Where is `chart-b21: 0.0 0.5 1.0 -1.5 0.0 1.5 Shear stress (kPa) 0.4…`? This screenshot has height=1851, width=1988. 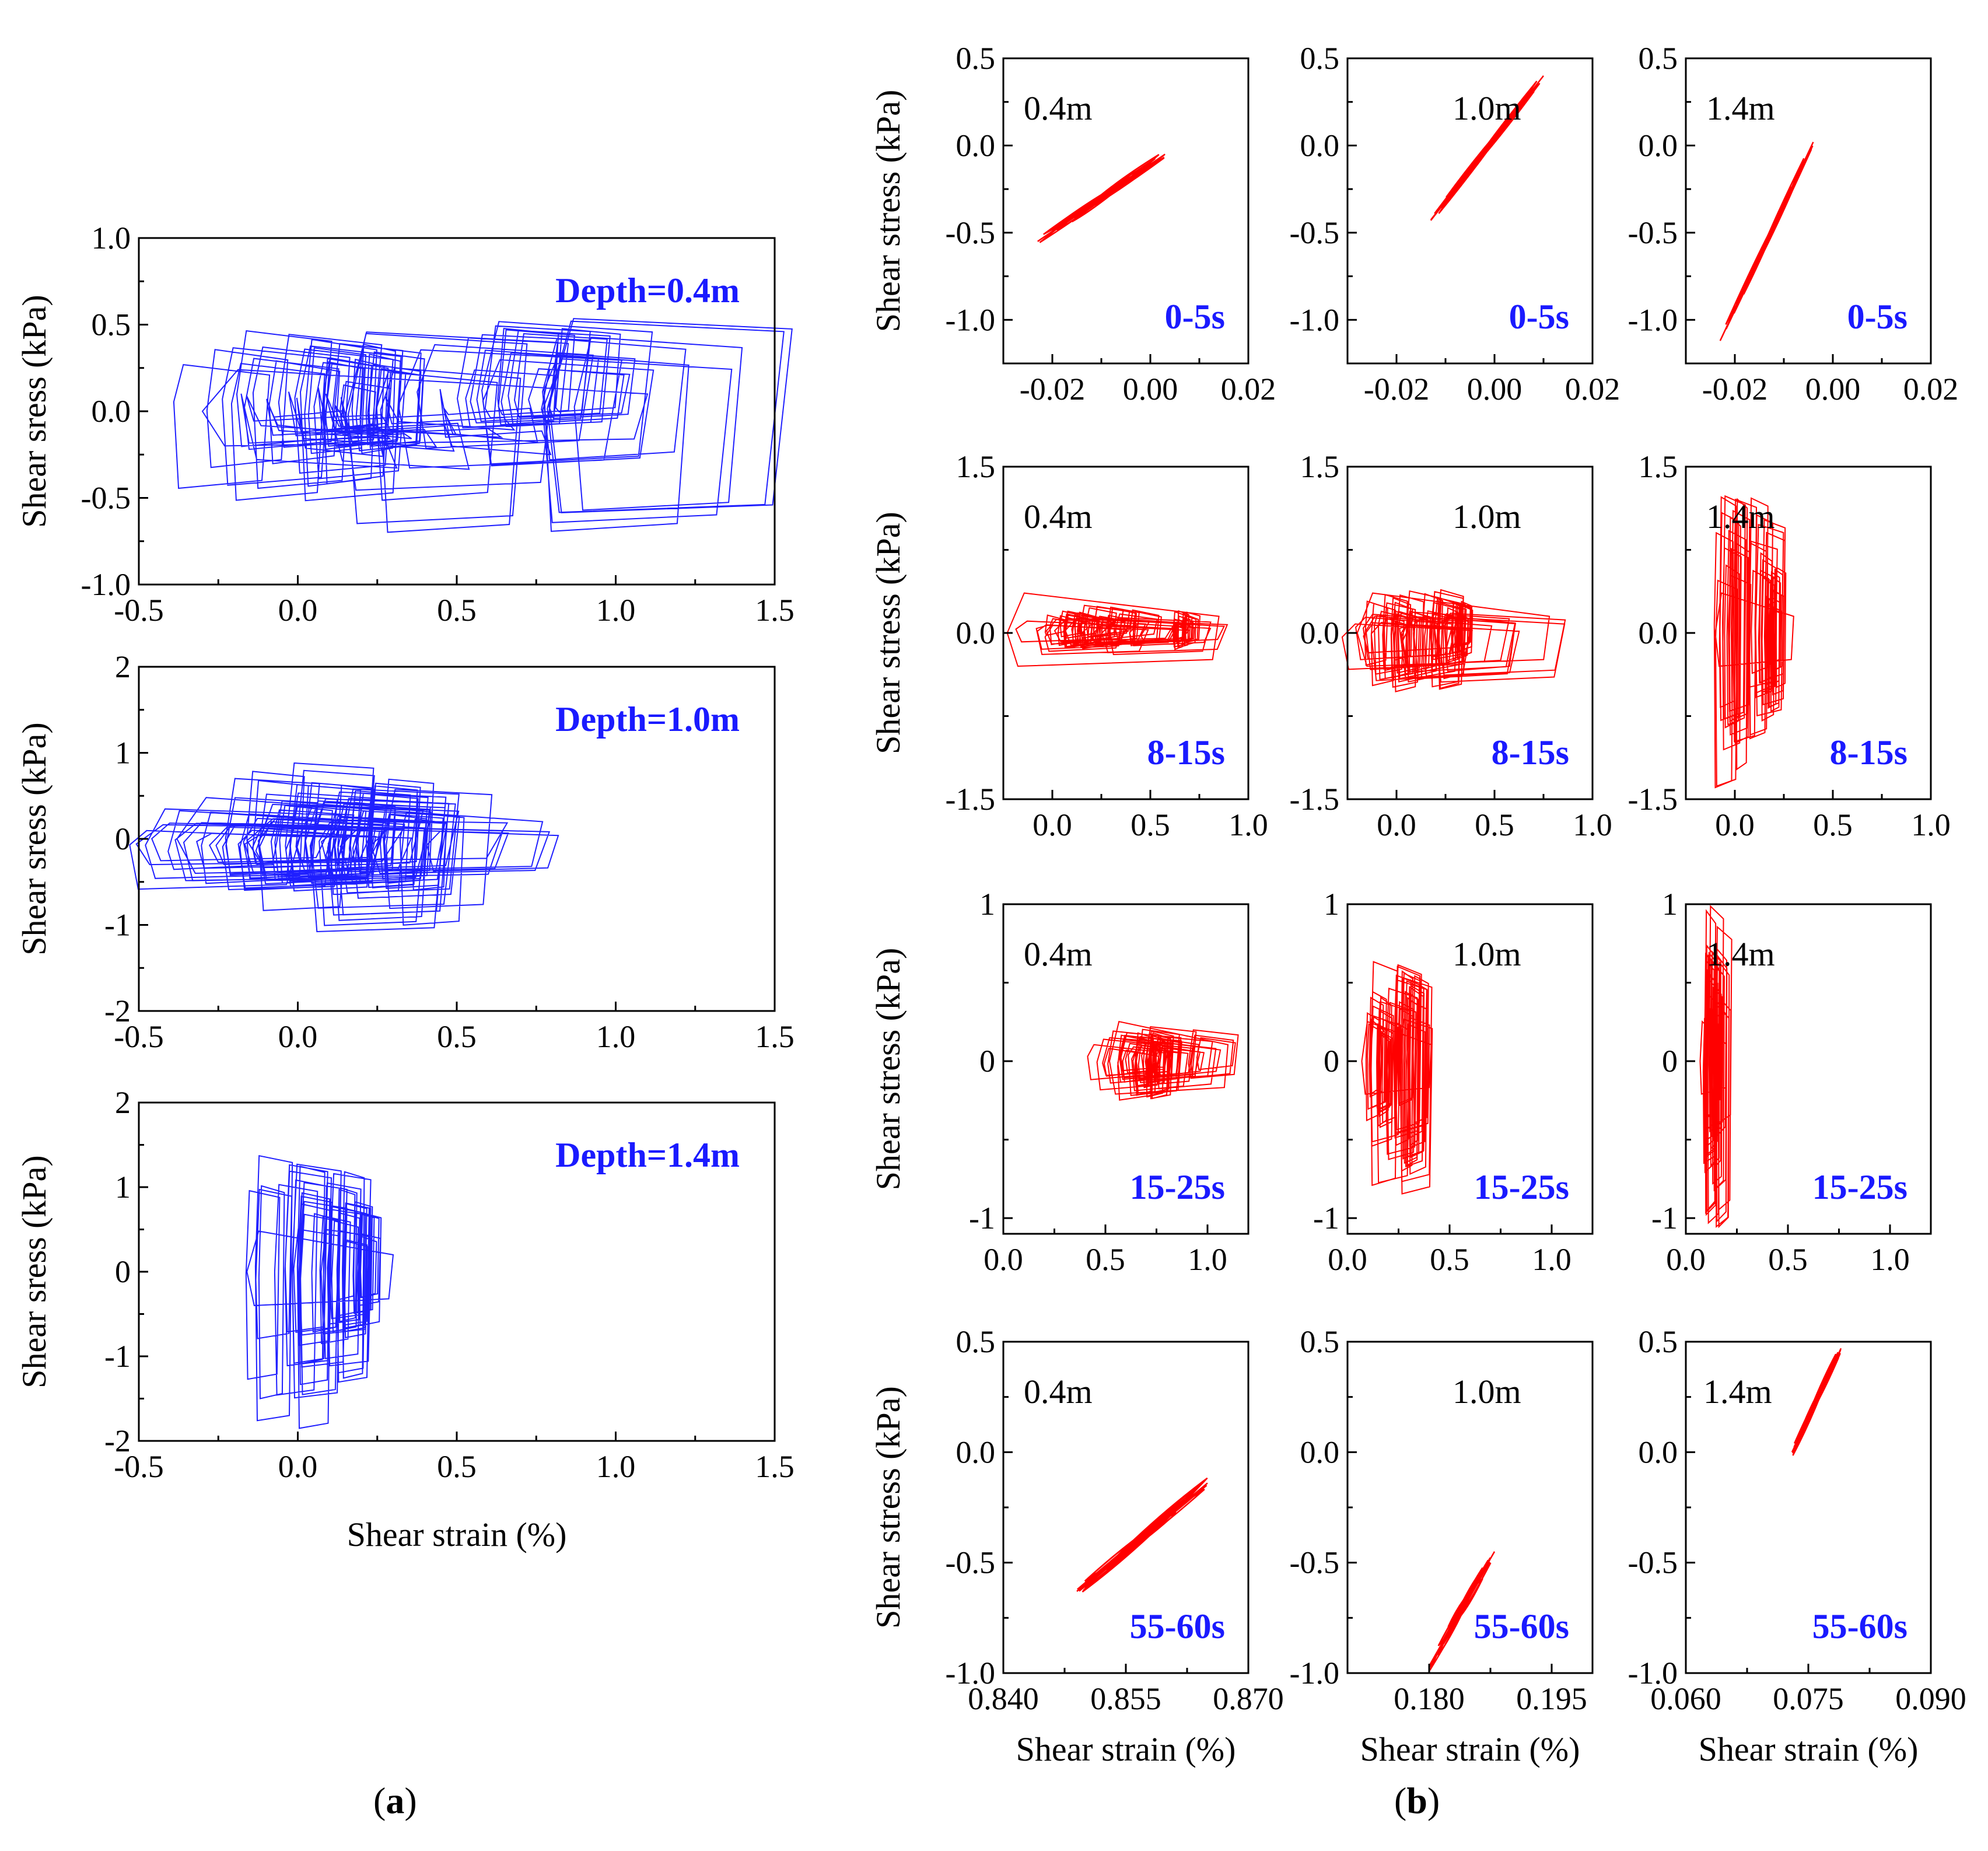
chart-b21: 0.0 0.5 1.0 -1.5 0.0 1.5 Shear stress (kPa) 0.4… is located at coordinates (1068, 645).